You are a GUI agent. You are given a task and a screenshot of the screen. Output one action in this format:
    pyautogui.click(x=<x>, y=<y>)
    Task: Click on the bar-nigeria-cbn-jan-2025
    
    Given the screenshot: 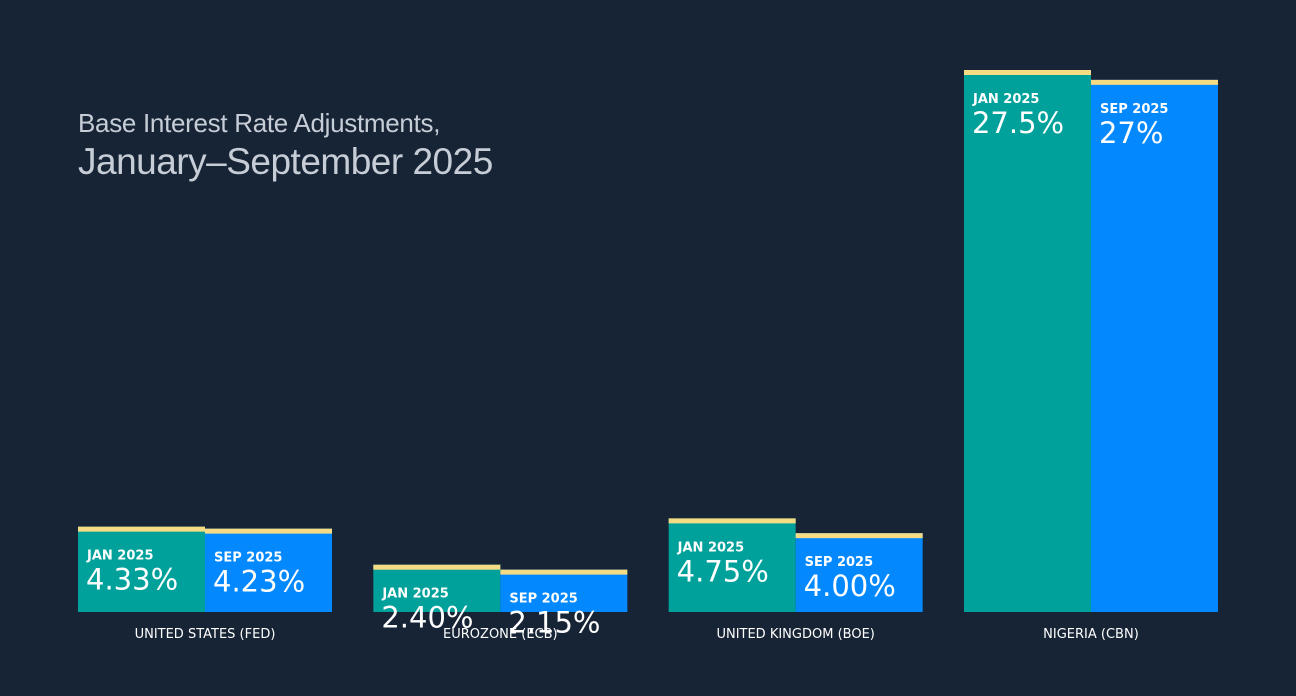 What is the action you would take?
    pyautogui.click(x=1027, y=341)
    